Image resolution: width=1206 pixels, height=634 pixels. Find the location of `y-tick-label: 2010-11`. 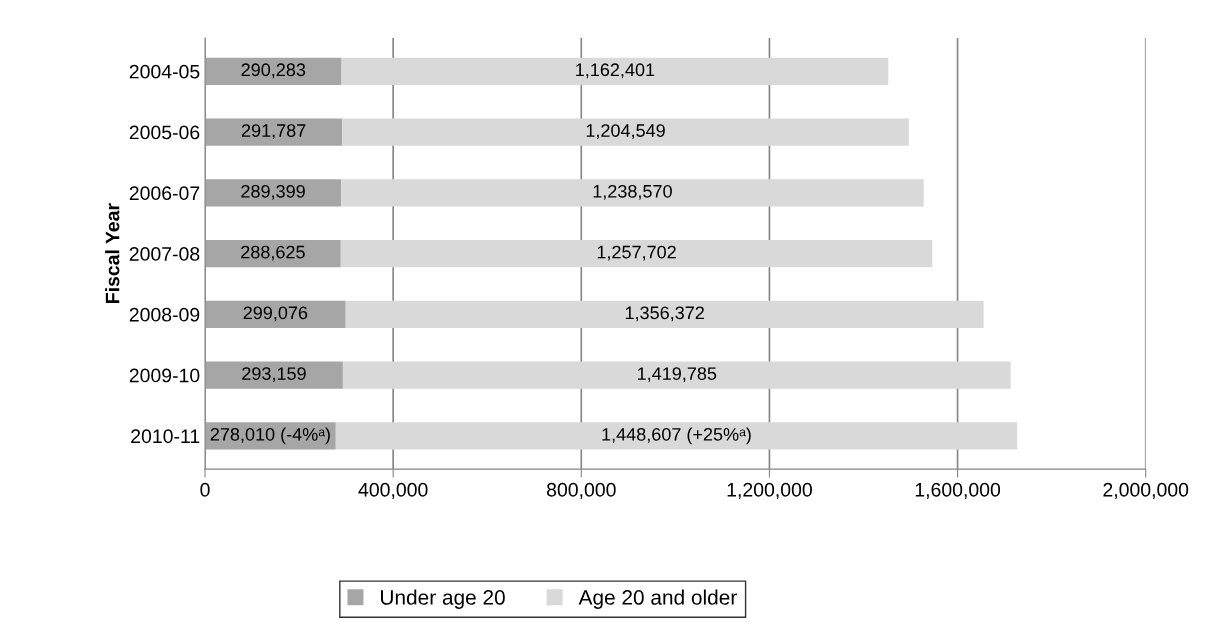

y-tick-label: 2010-11 is located at coordinates (165, 436).